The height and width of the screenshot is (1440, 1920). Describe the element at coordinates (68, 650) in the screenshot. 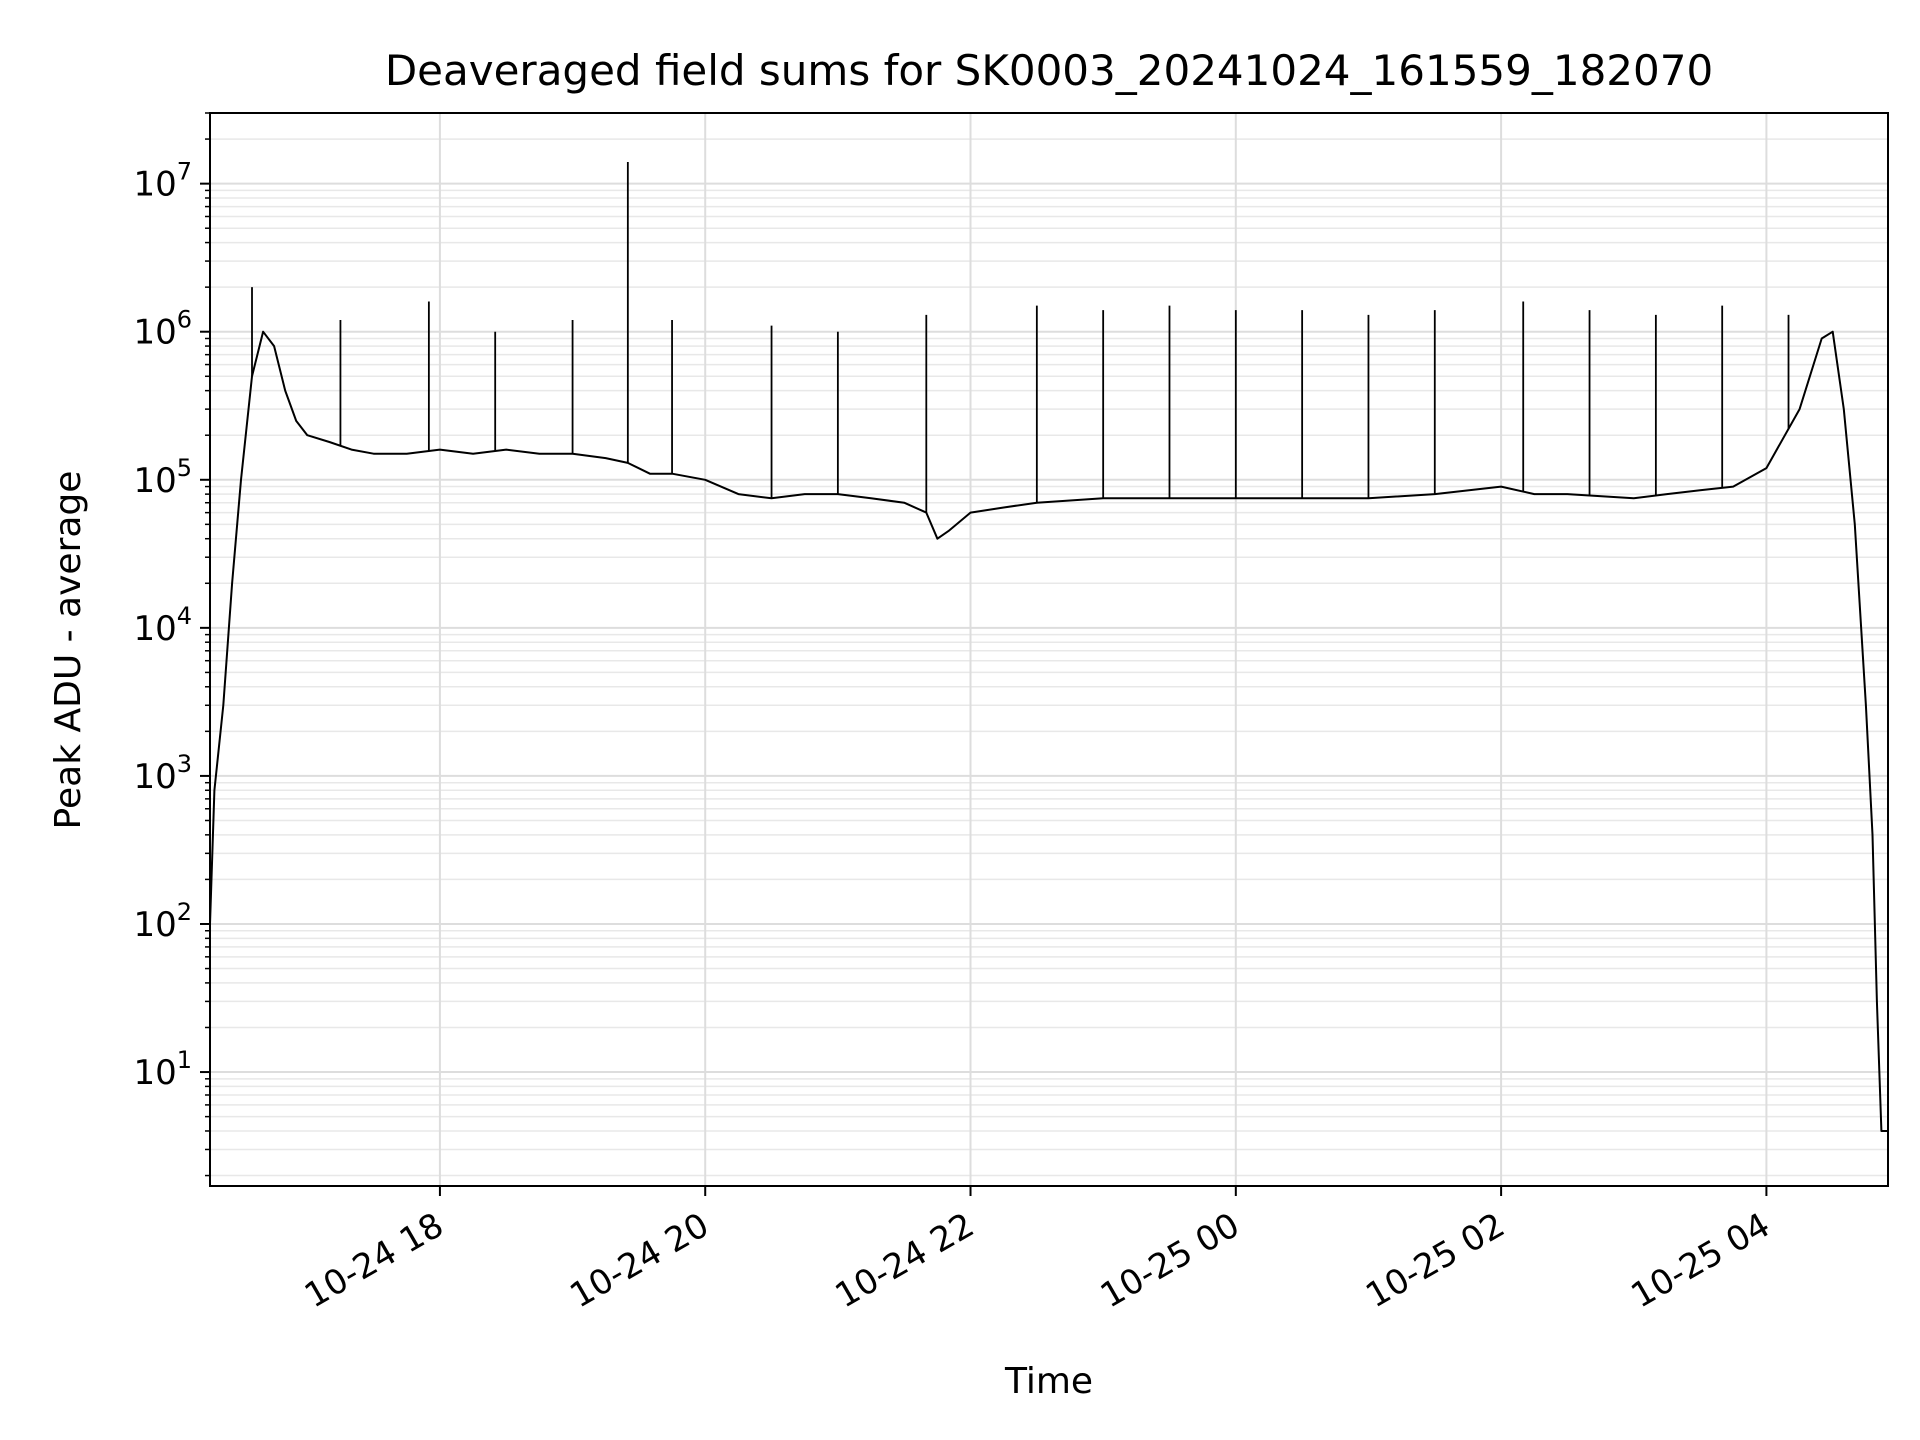

I see `y-axis-label: Peak ADU - average` at that location.